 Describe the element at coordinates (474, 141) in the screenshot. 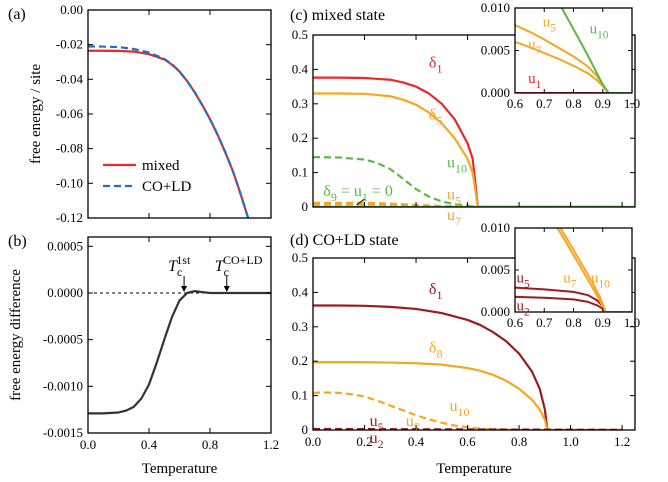

I see `series-group` at that location.